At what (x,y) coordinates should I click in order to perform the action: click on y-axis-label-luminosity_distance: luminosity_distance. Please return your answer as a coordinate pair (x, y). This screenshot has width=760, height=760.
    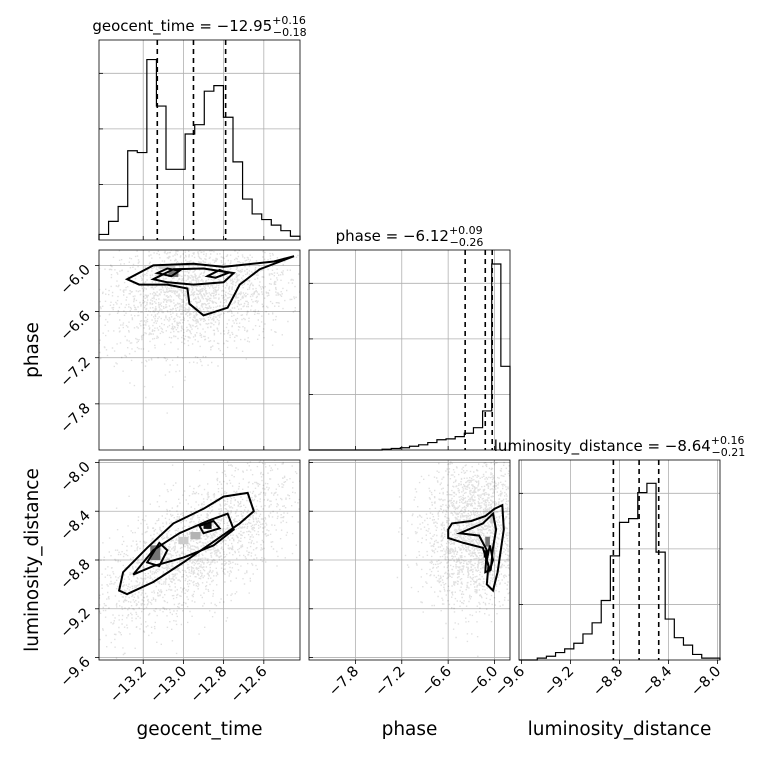
    Looking at the image, I should click on (32, 560).